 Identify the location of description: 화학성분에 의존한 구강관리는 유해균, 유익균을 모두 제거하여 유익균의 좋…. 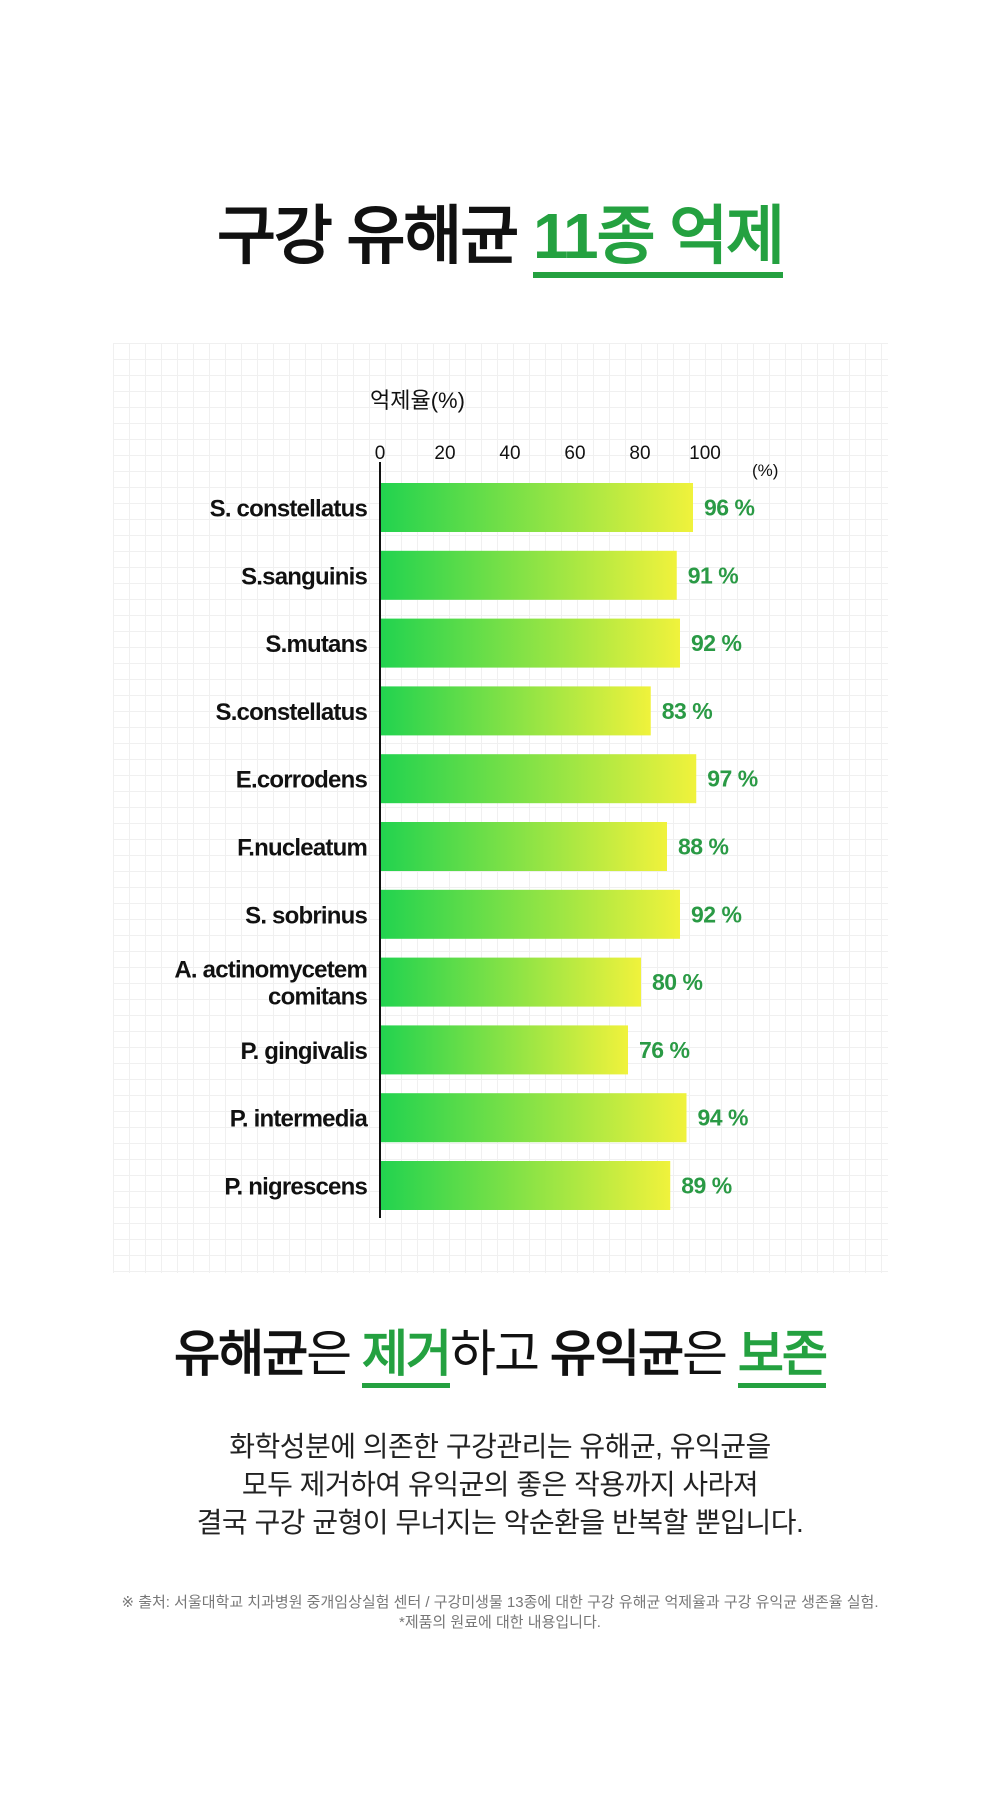
(500, 1485).